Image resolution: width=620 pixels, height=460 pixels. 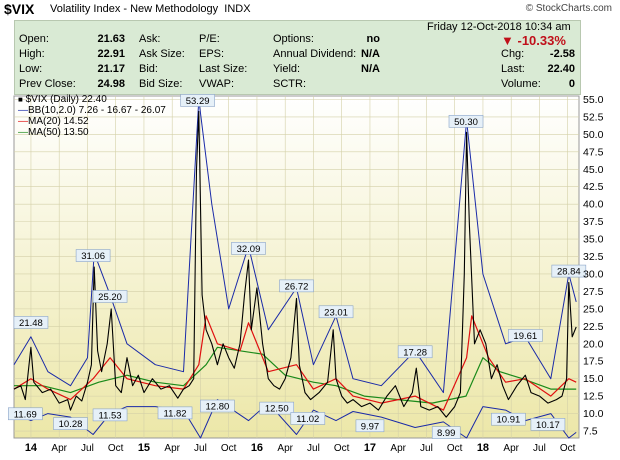 What do you see at coordinates (521, 84) in the screenshot?
I see `volume-label: Volume:` at bounding box center [521, 84].